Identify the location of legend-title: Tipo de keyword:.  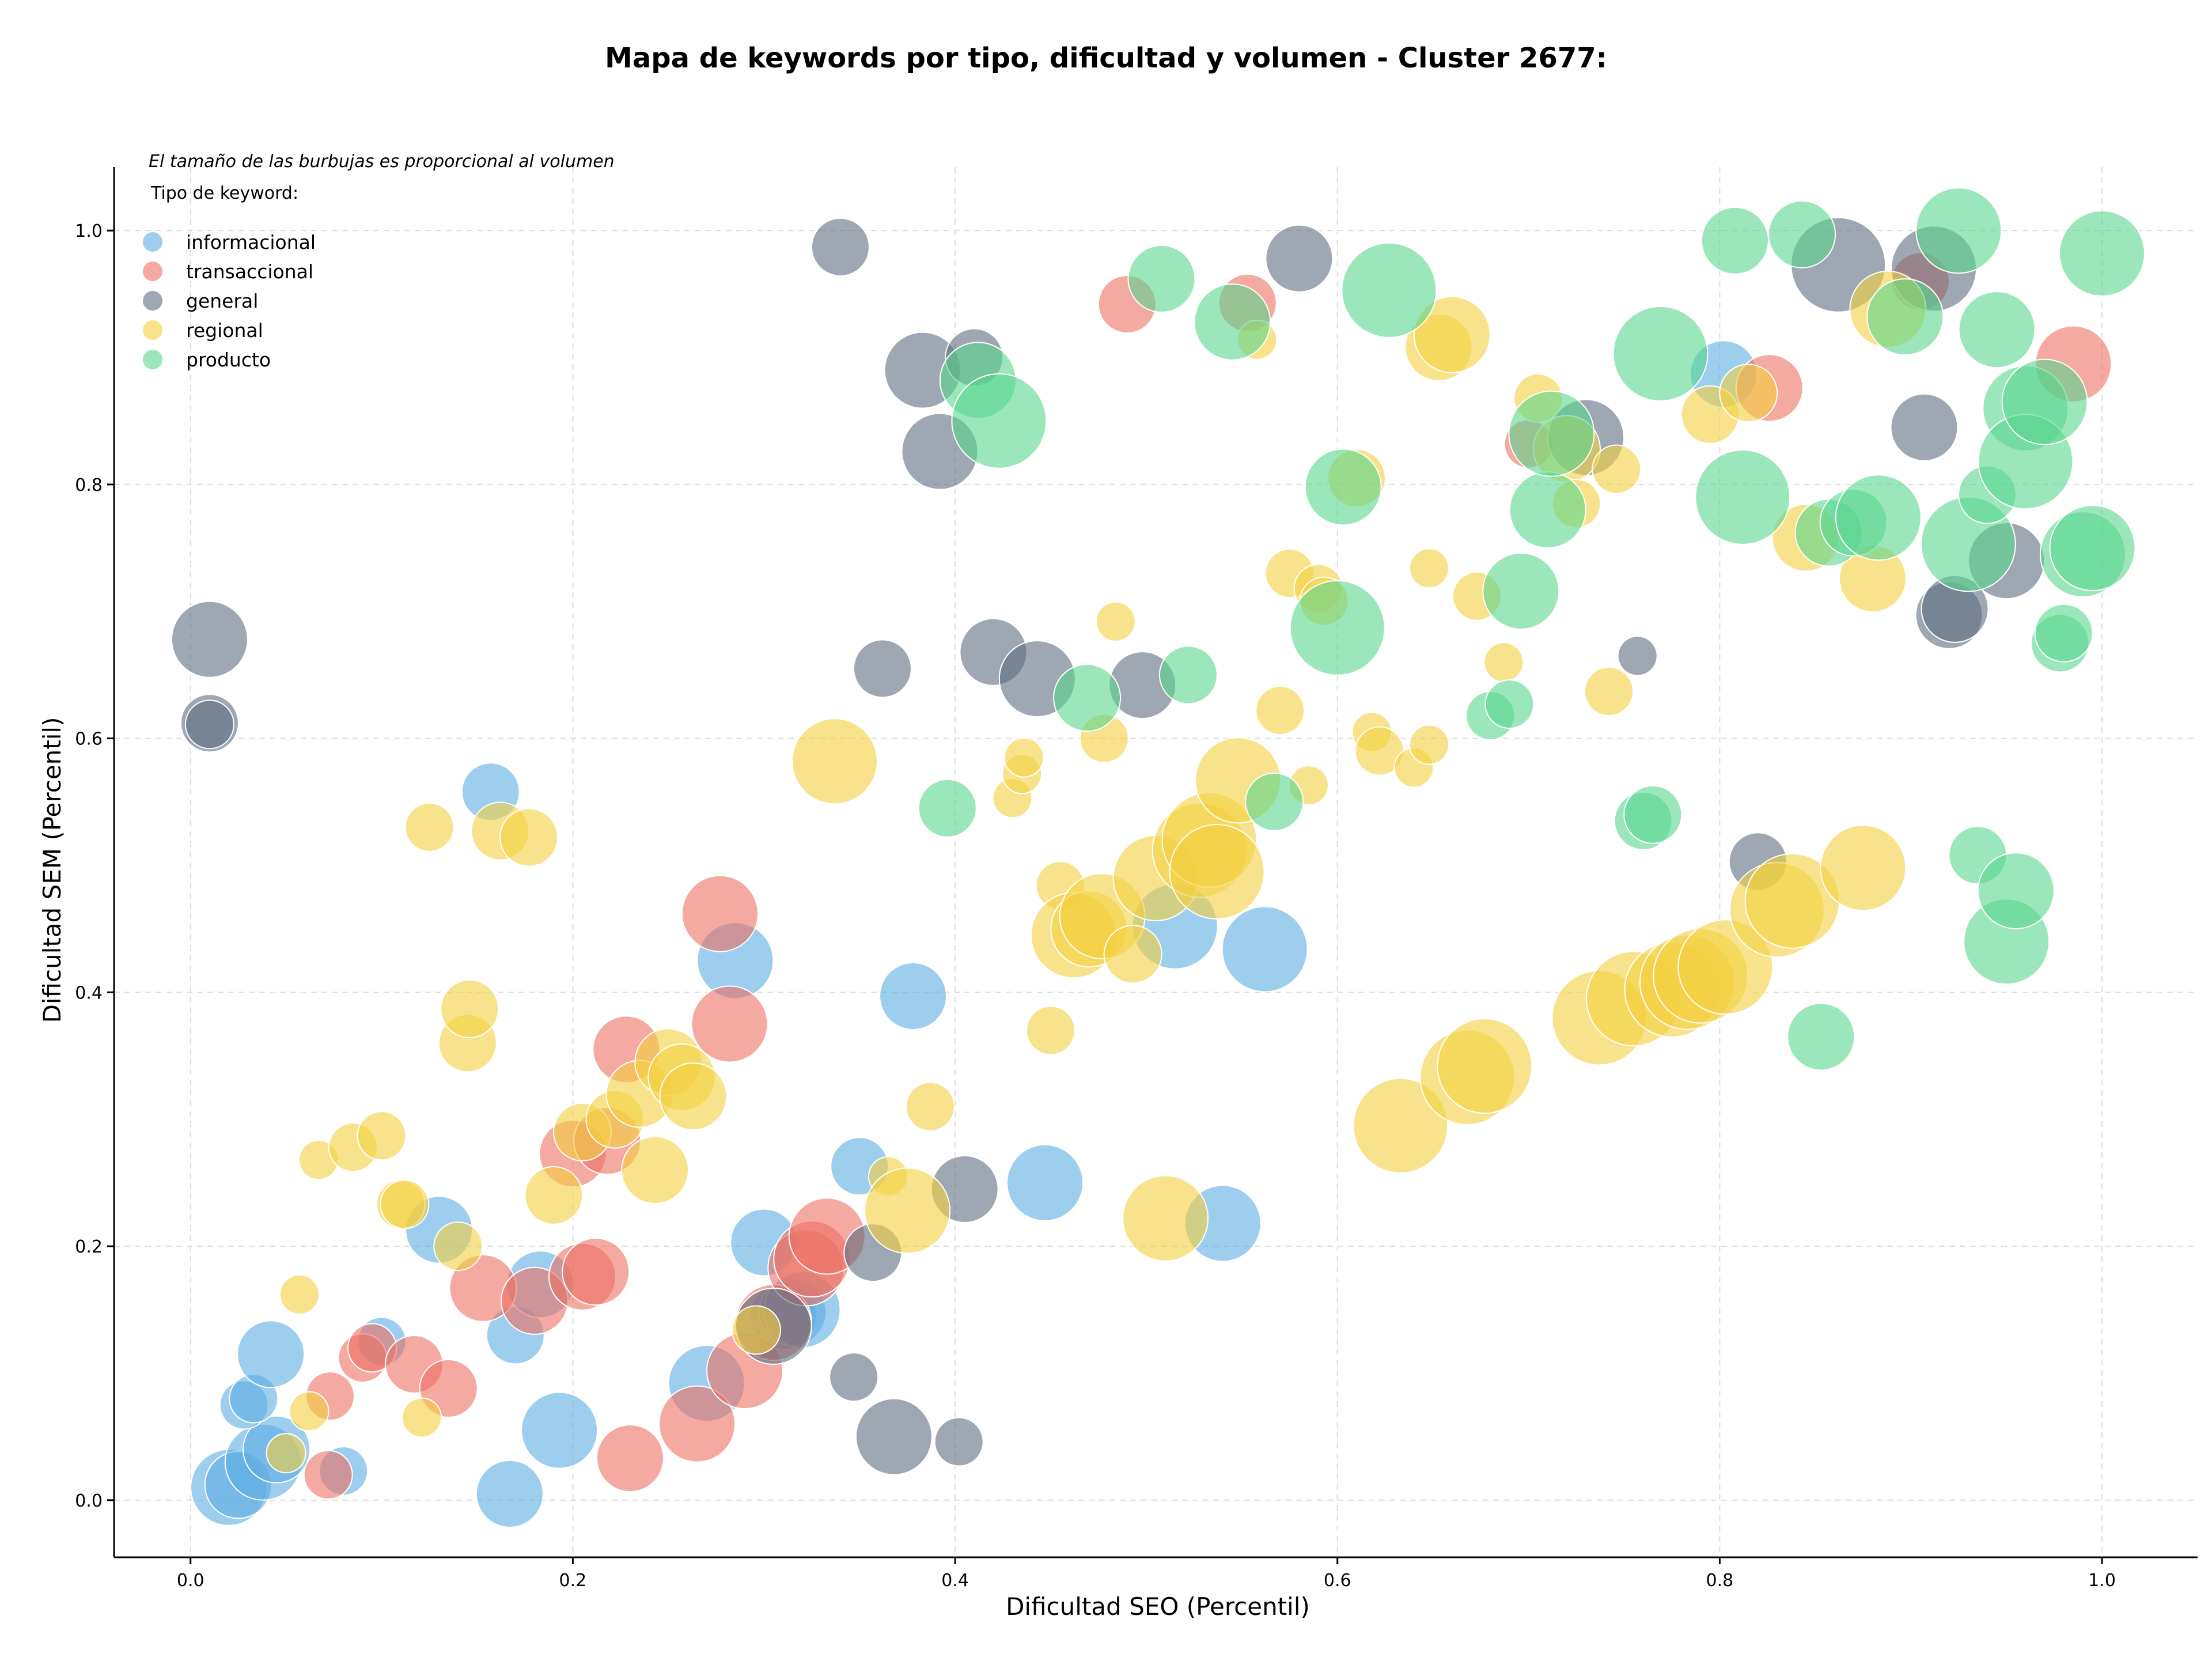
(224, 193).